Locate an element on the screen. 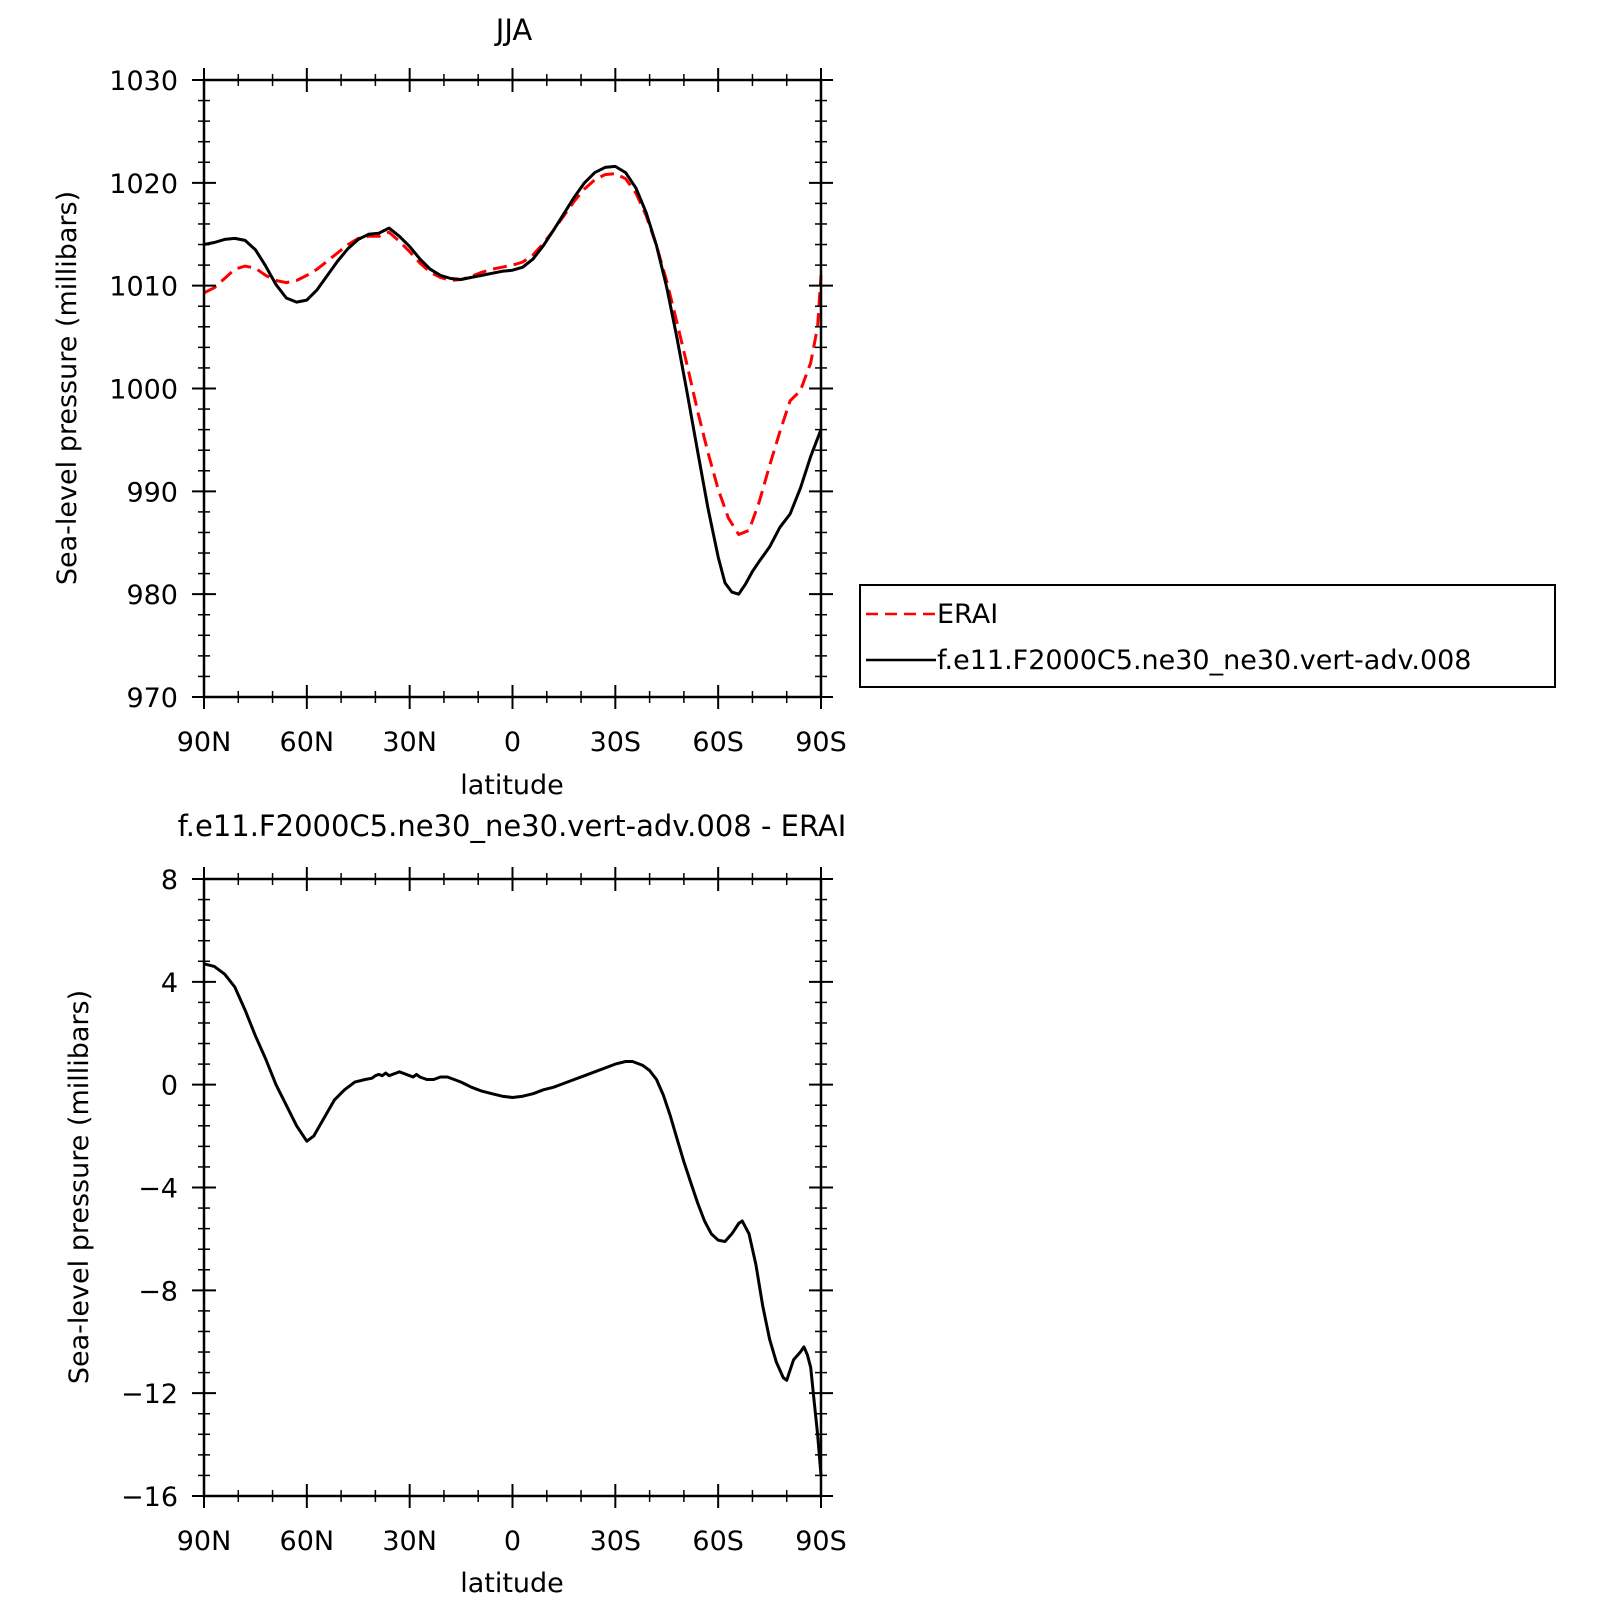 The width and height of the screenshot is (1603, 1607). top-x-tick-labels: 90N 60N 30N 0 30S 60S 90S is located at coordinates (512, 742).